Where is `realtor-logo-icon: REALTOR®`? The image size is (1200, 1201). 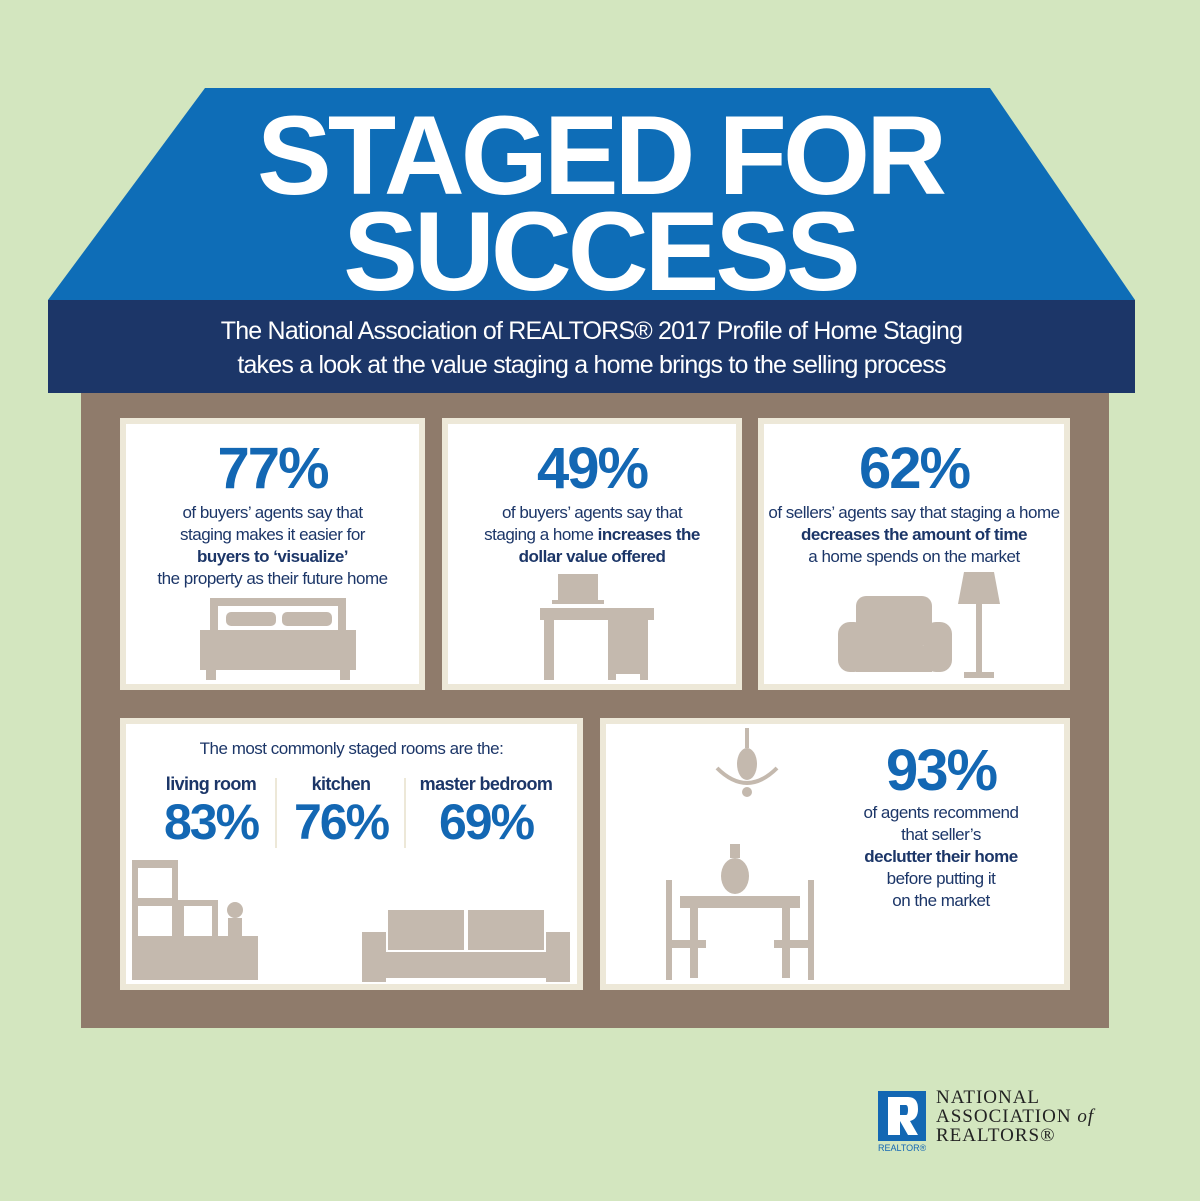 realtor-logo-icon: REALTOR® is located at coordinates (902, 1122).